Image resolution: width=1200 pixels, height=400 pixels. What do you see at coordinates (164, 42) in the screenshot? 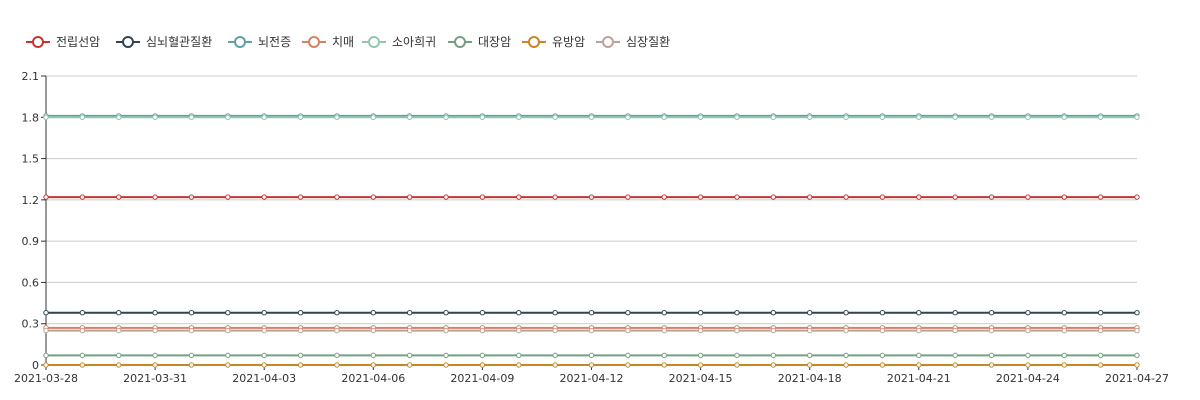
I see `legend-item: 심뇌혈관질환` at bounding box center [164, 42].